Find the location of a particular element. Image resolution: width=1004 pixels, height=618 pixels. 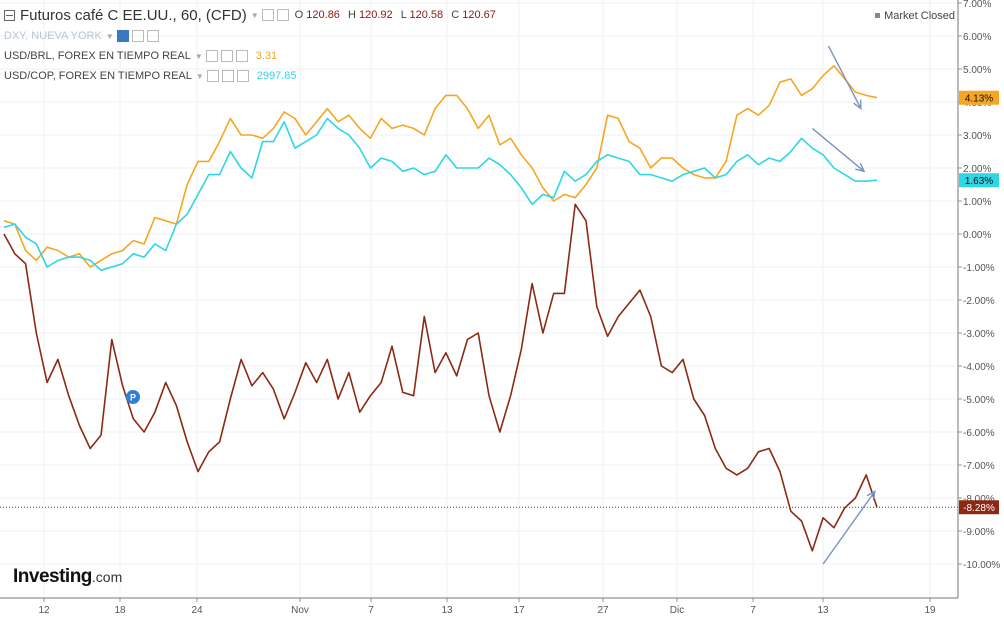

y-tick-label: 0.00% is located at coordinates (977, 235).